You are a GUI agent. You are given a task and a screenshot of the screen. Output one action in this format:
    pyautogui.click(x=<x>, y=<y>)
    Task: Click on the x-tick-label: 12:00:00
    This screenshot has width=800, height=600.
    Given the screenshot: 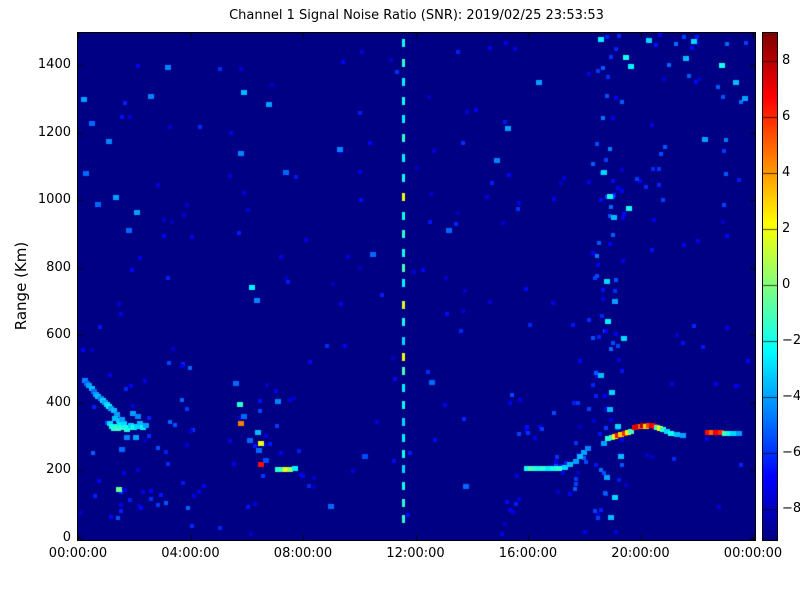 What is the action you would take?
    pyautogui.click(x=415, y=553)
    